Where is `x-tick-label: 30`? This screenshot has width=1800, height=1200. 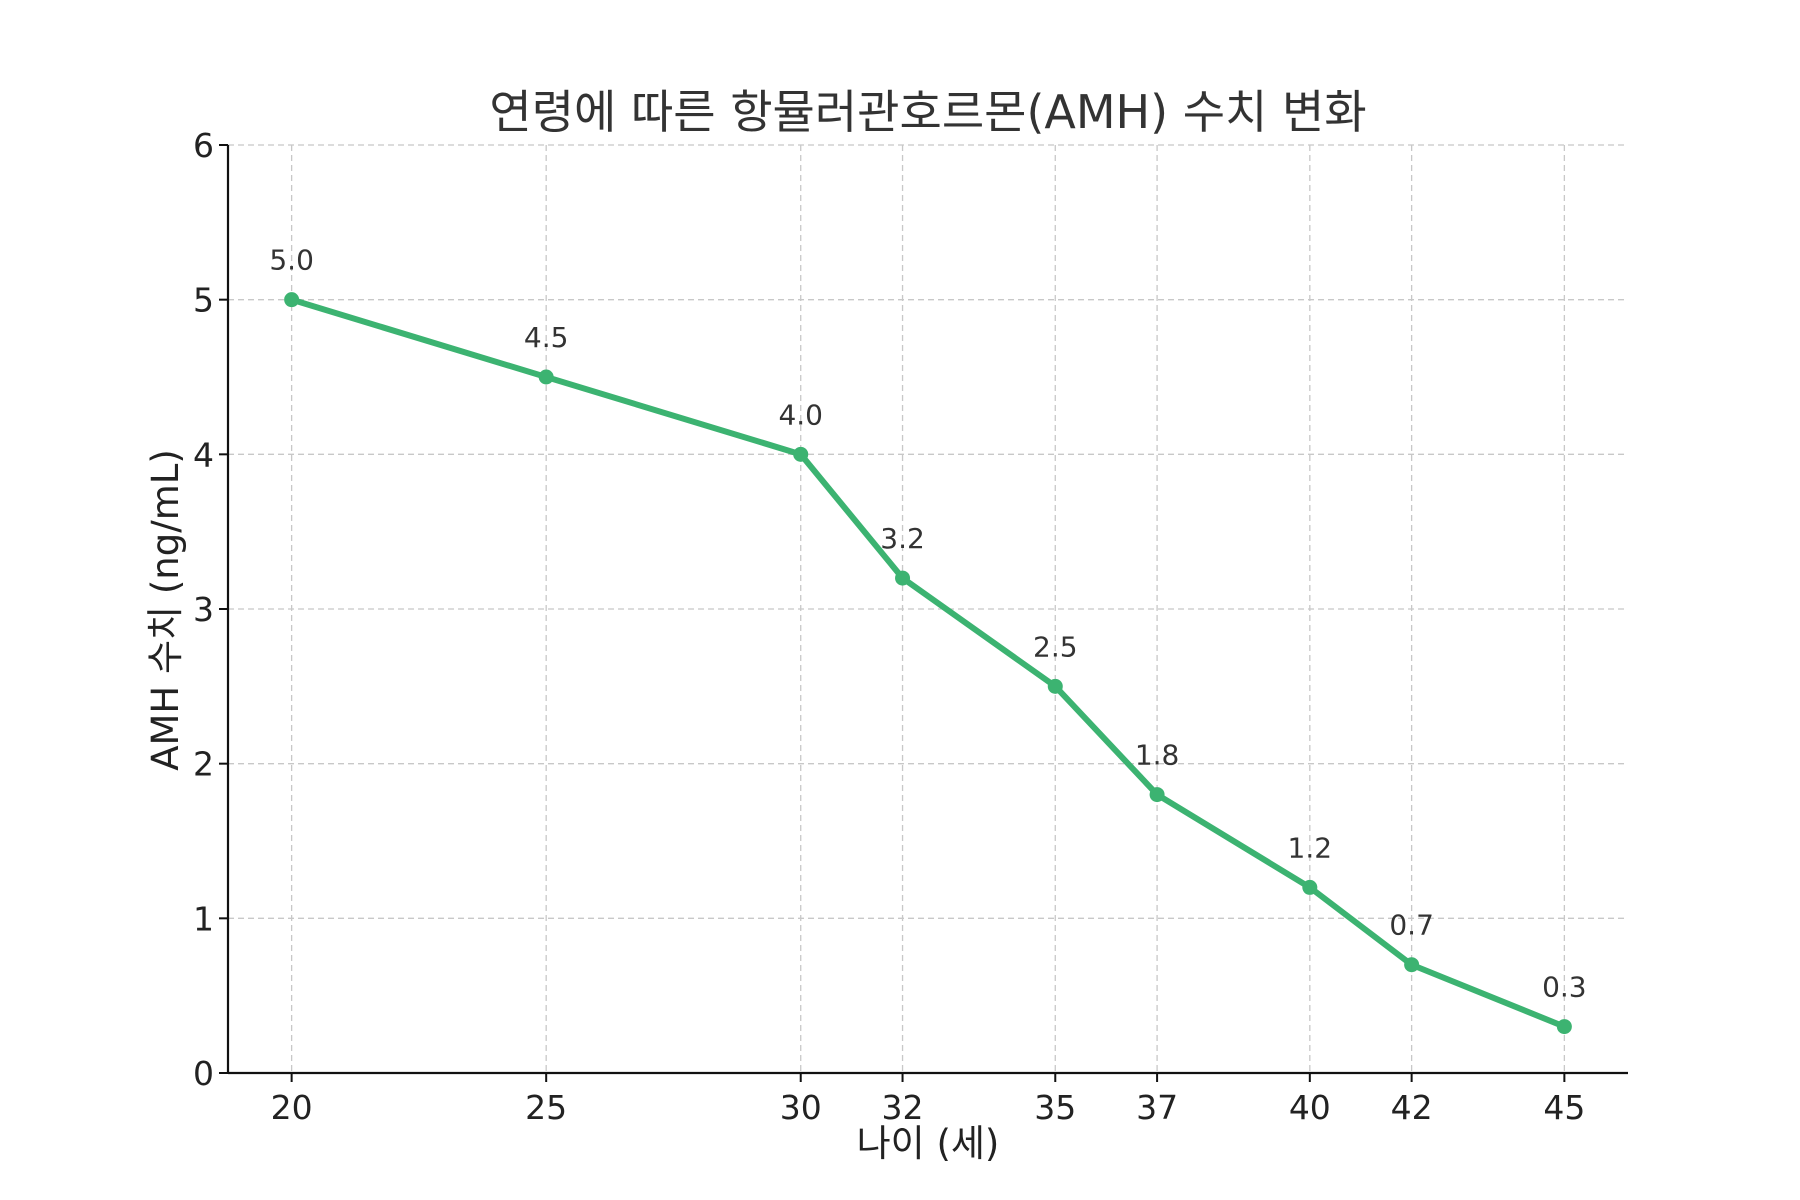 x-tick-label: 30 is located at coordinates (801, 1107).